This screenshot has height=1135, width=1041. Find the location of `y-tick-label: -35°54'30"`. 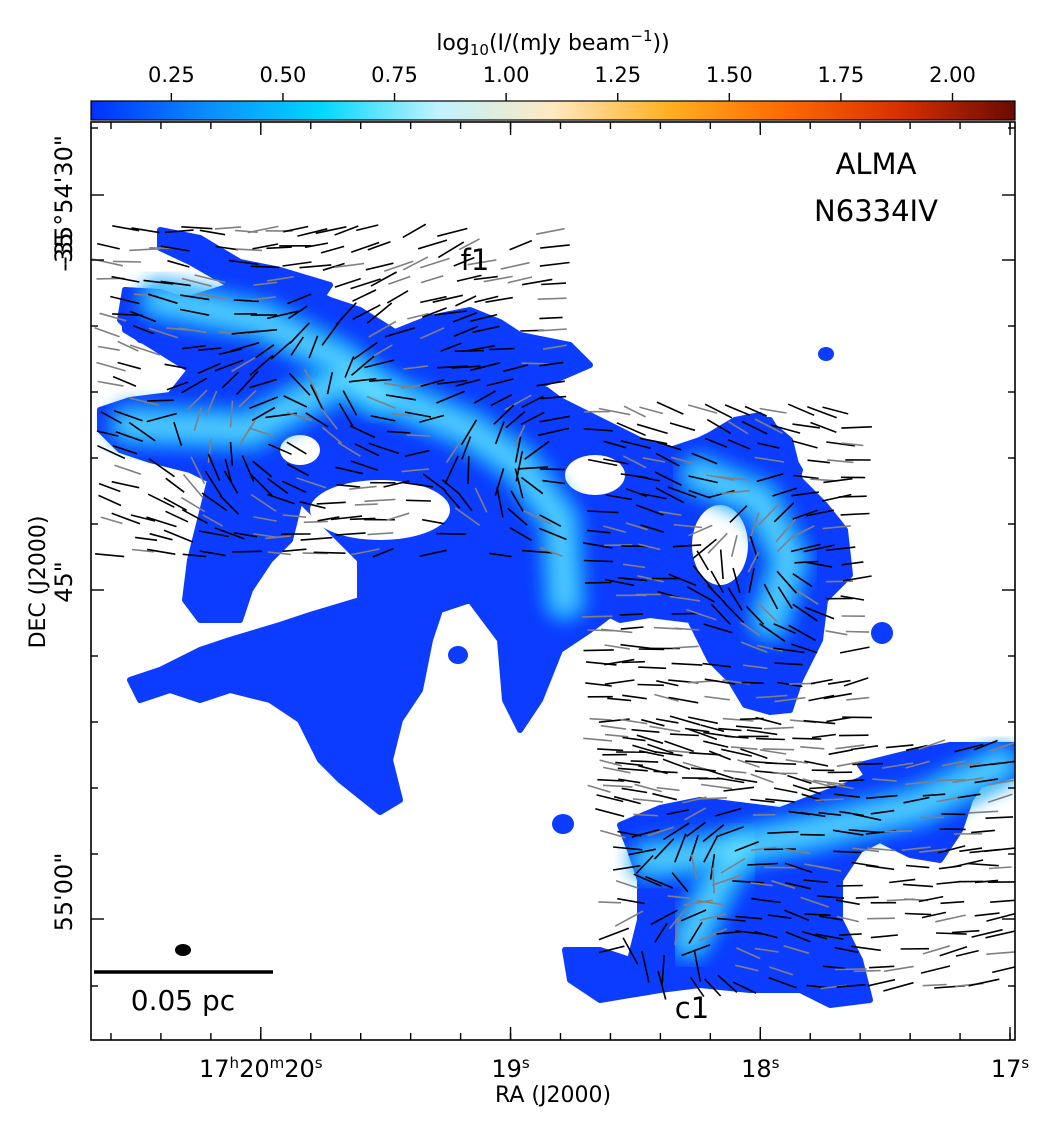

y-tick-label: -35°54'30" is located at coordinates (64, 200).